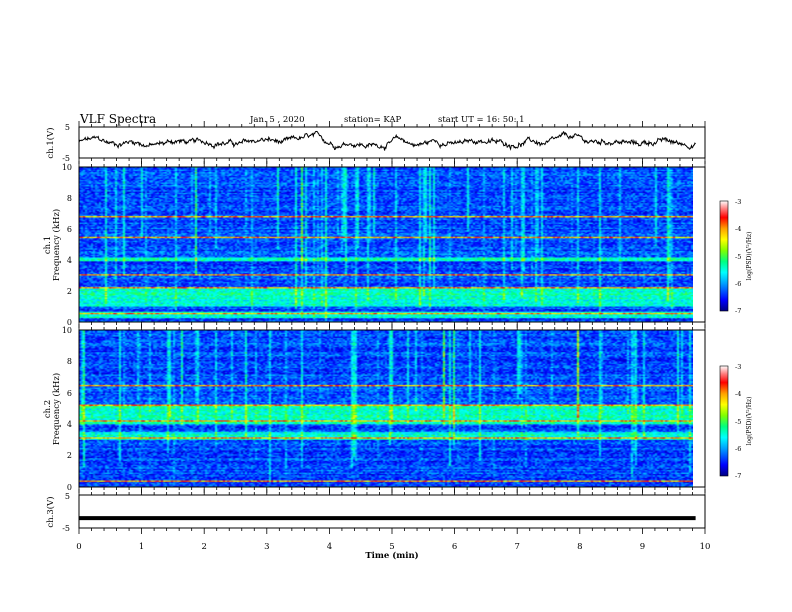  What do you see at coordinates (266, 547) in the screenshot?
I see `xtick-label: 3` at bounding box center [266, 547].